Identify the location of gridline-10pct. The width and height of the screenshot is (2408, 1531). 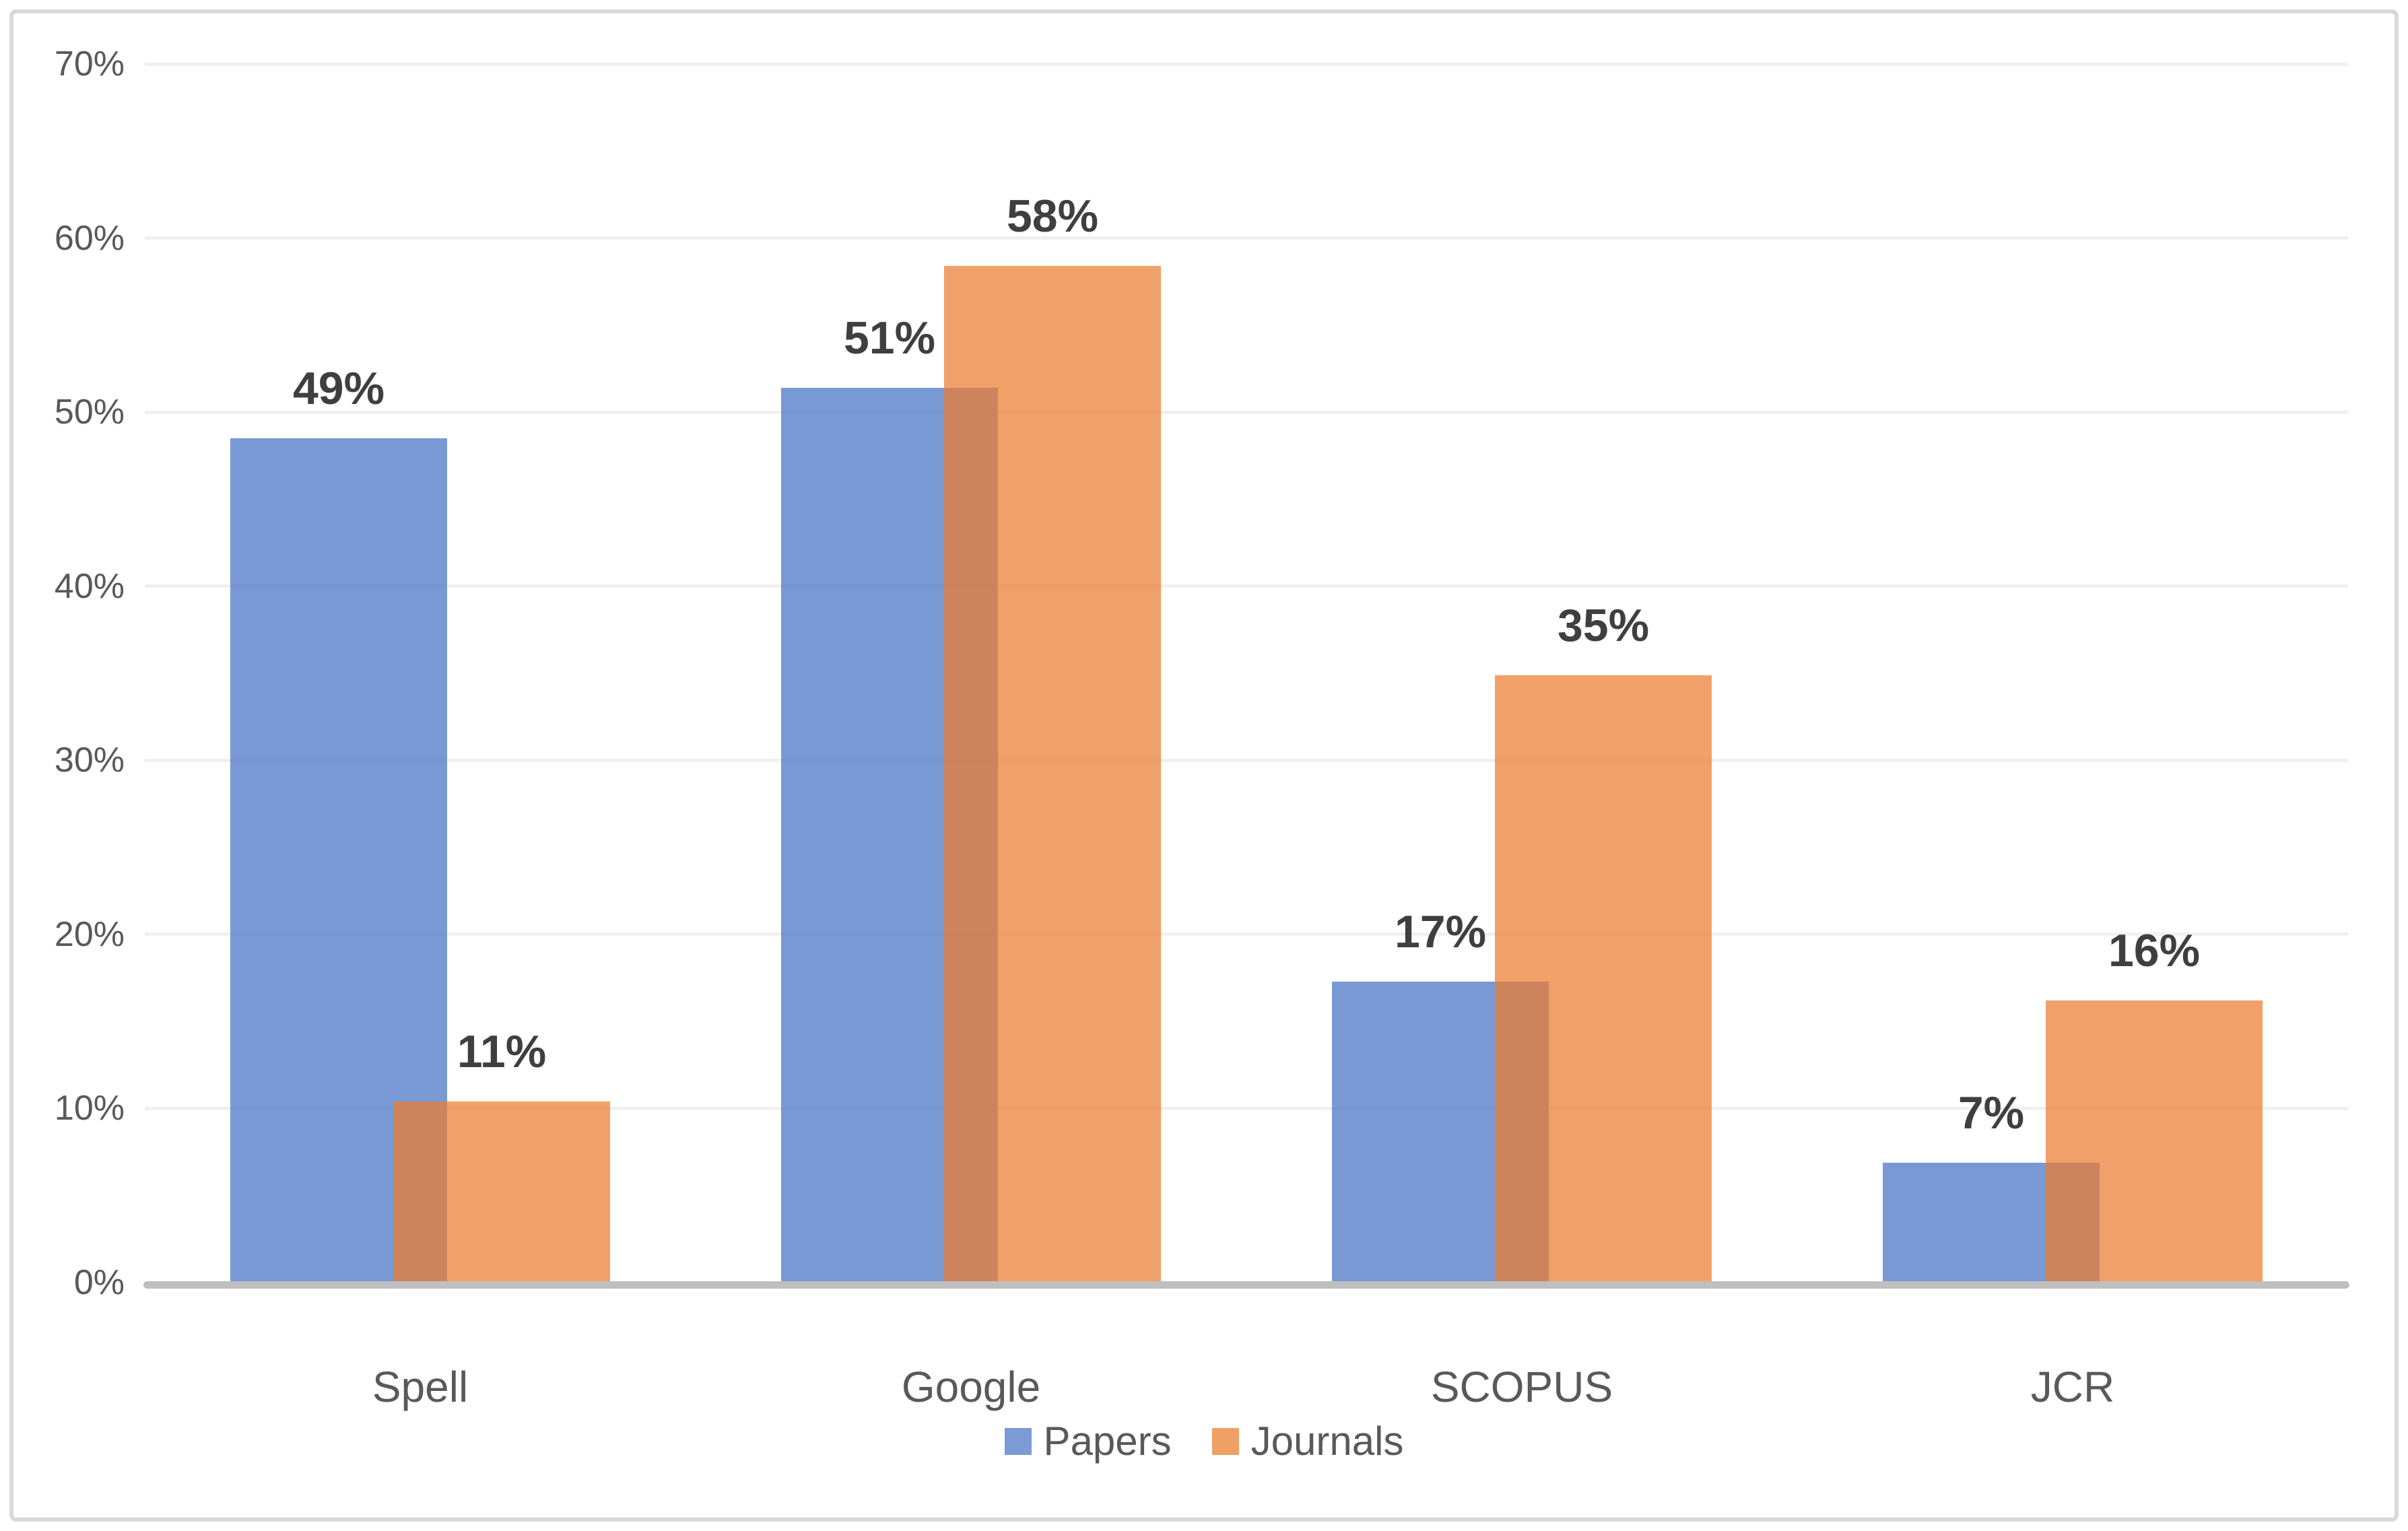
(1246, 1108).